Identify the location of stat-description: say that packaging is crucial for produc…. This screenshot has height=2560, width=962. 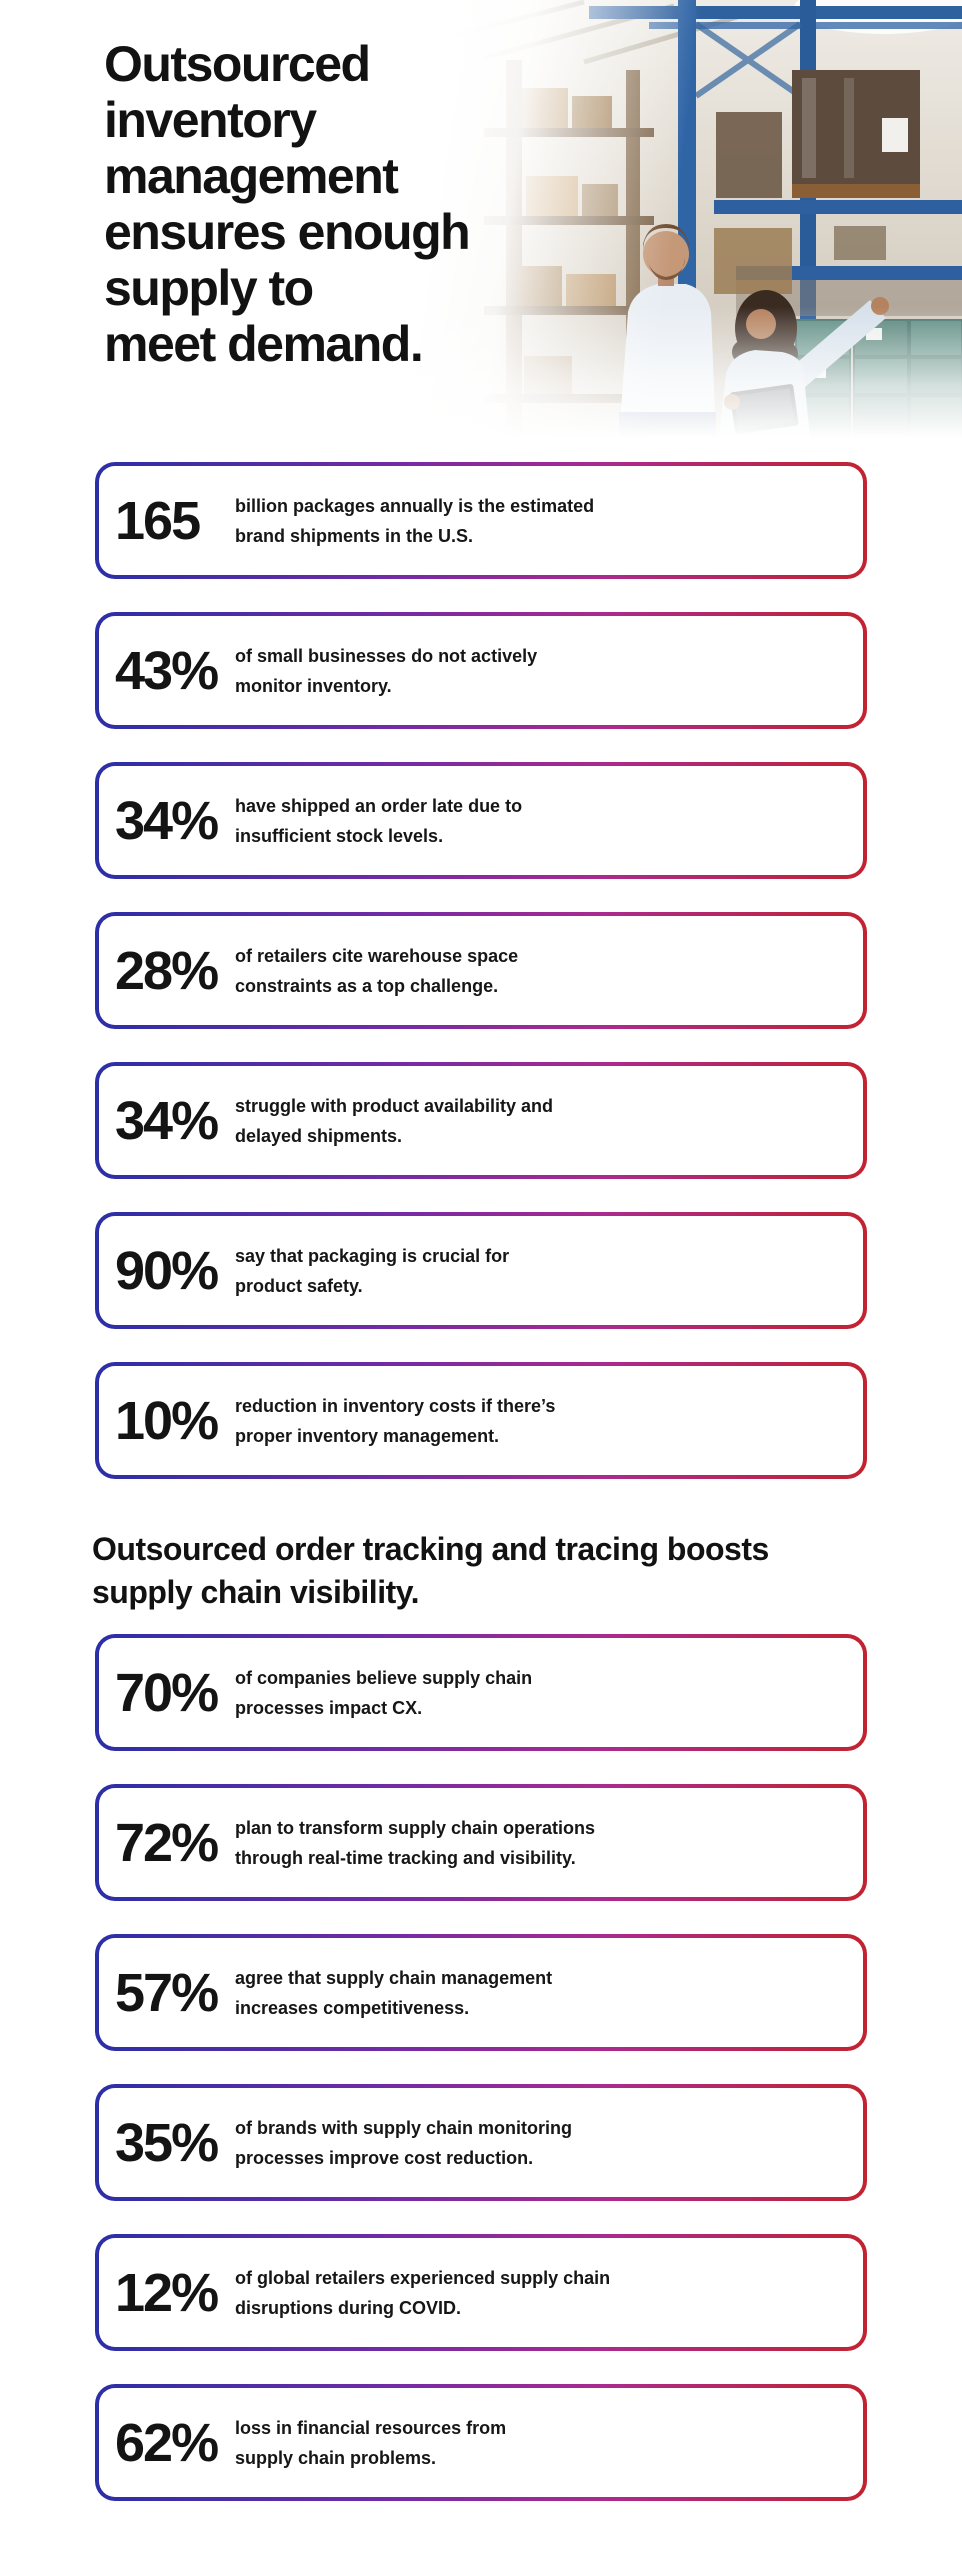
(372, 1270).